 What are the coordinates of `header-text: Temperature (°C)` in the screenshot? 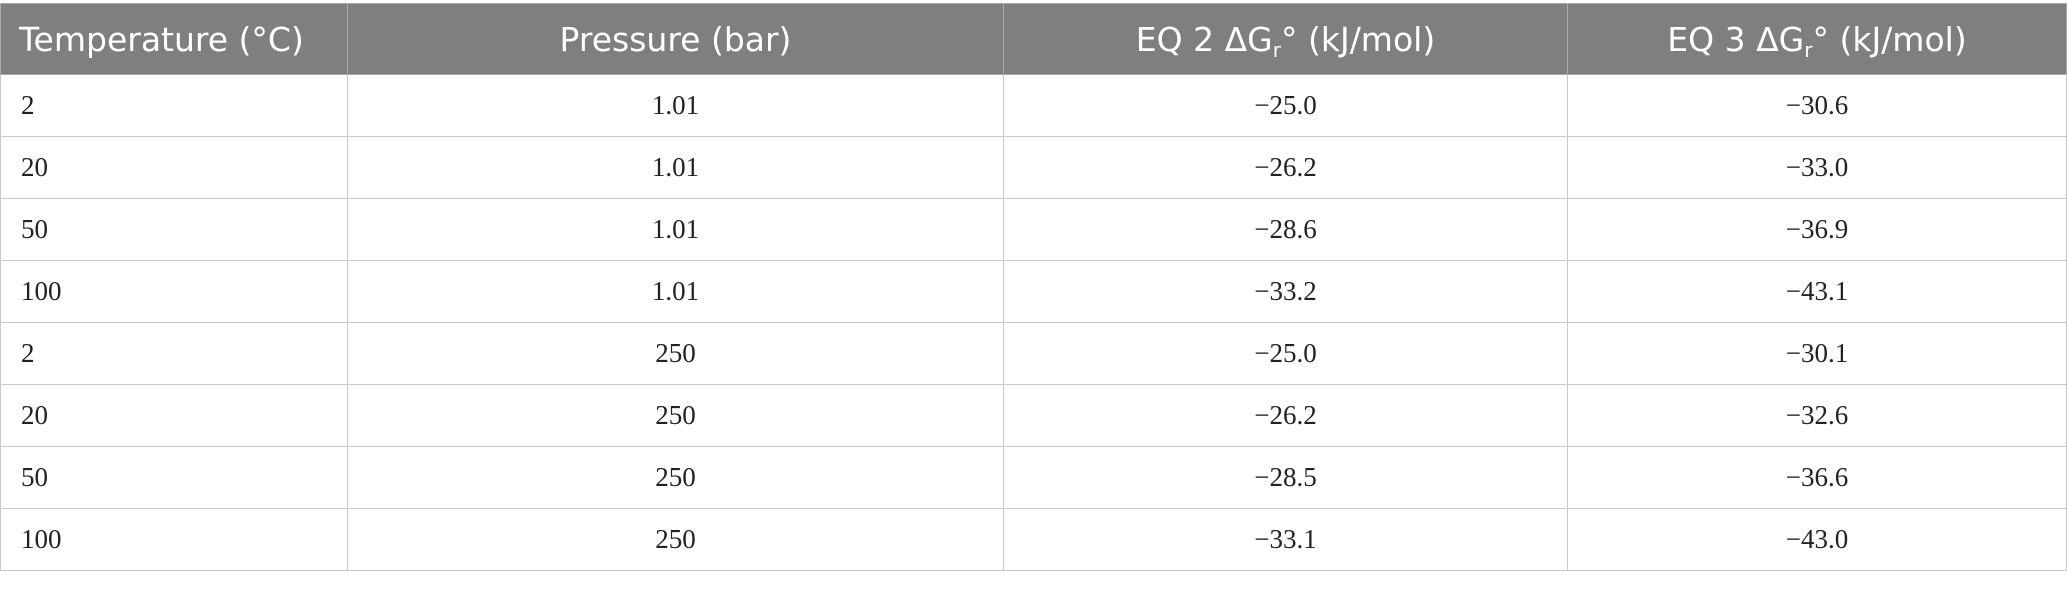 It's located at (161, 39).